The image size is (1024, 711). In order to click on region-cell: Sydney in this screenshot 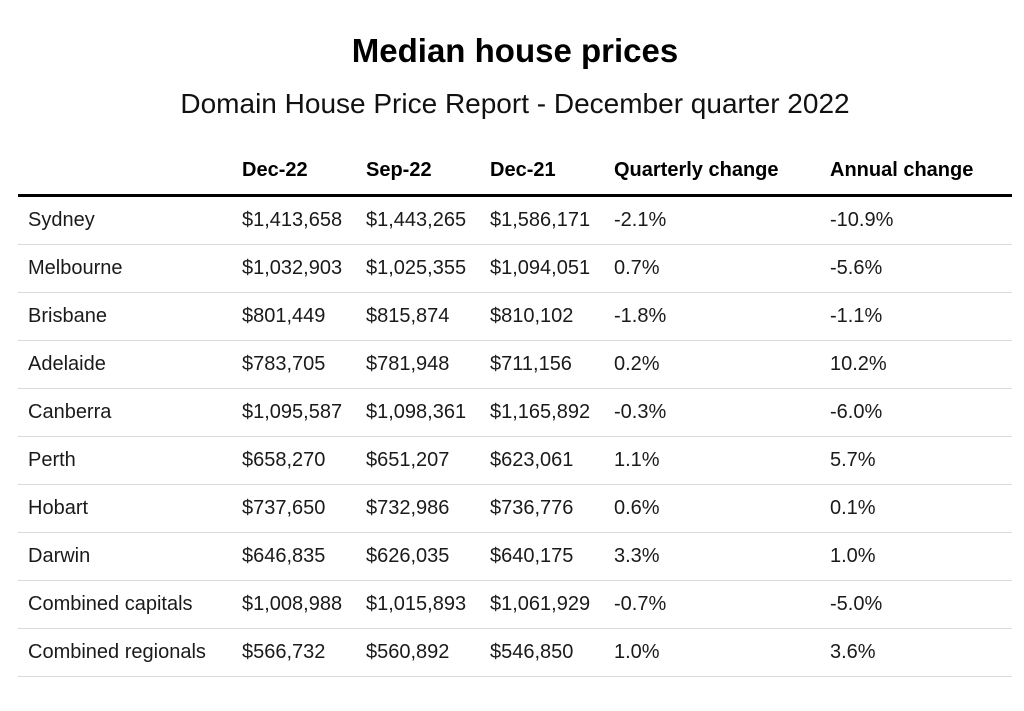, I will do `click(126, 220)`.